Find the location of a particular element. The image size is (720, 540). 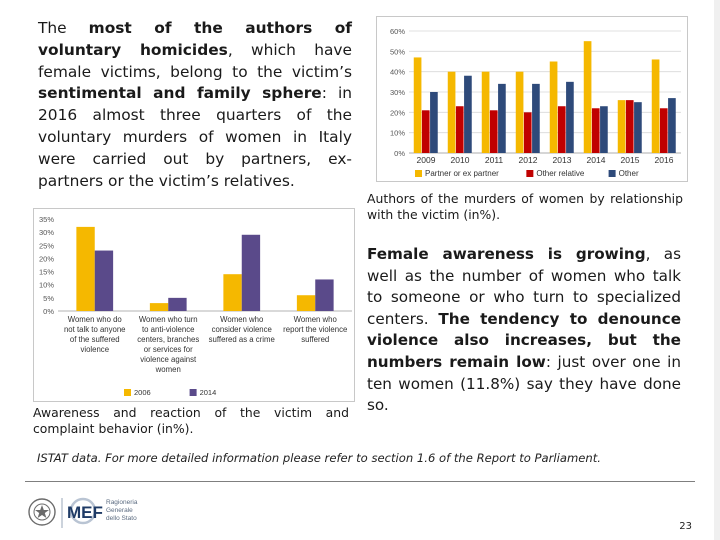

mef-ring is located at coordinates (83, 511).